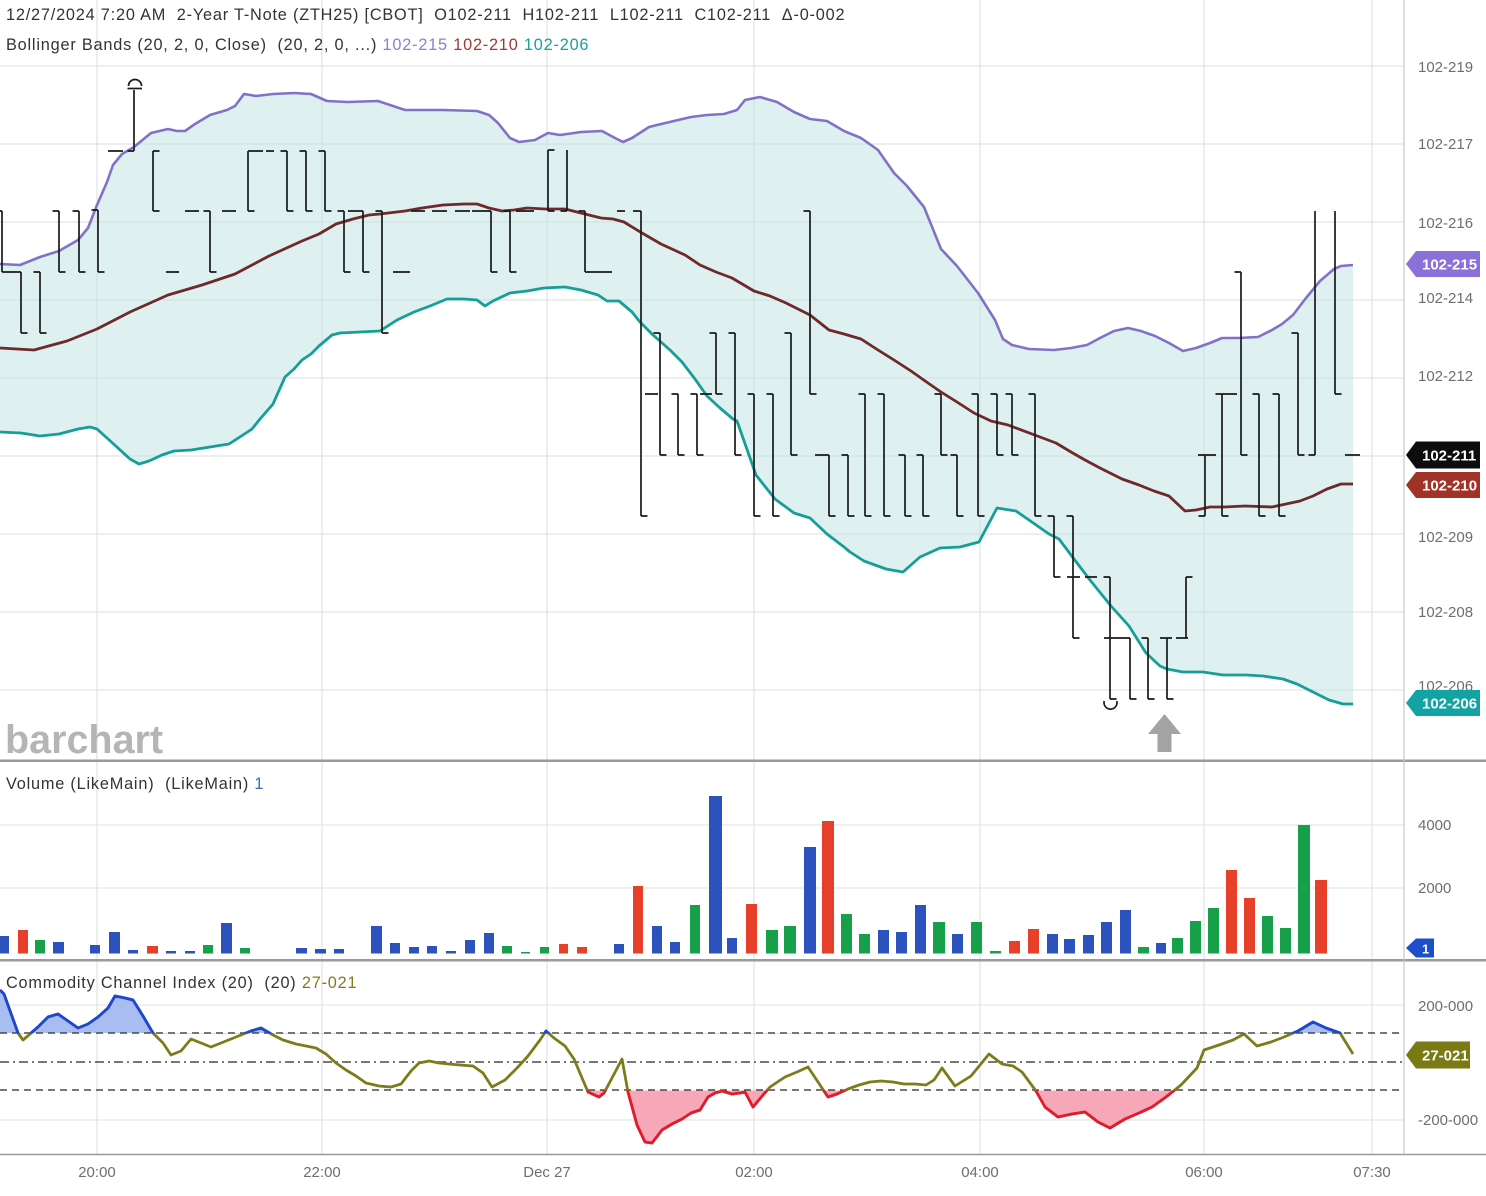  I want to click on svg-text:Commodity Channel Index (20): Commodity Channel Index (20) (20) 27-021, so click(181, 983).